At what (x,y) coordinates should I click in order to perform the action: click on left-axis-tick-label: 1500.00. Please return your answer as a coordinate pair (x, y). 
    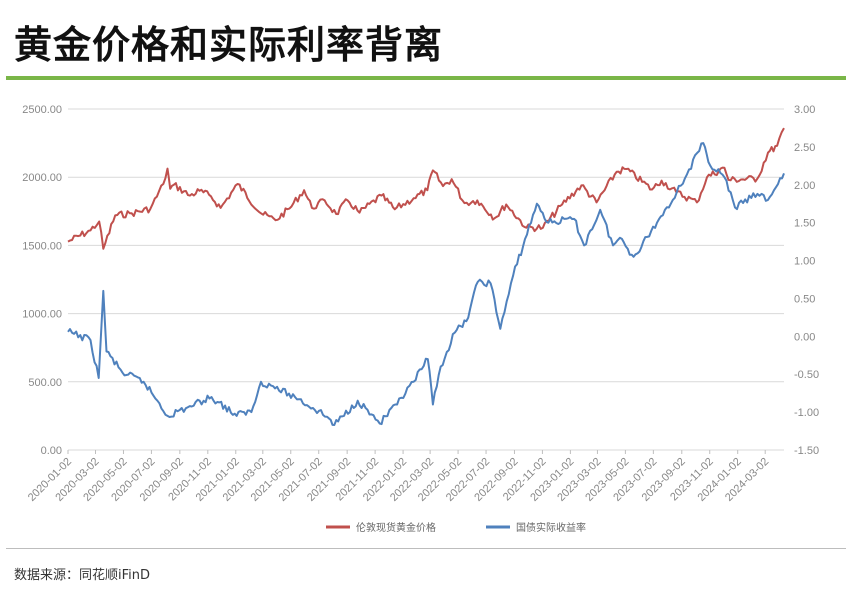
    Looking at the image, I should click on (42, 246).